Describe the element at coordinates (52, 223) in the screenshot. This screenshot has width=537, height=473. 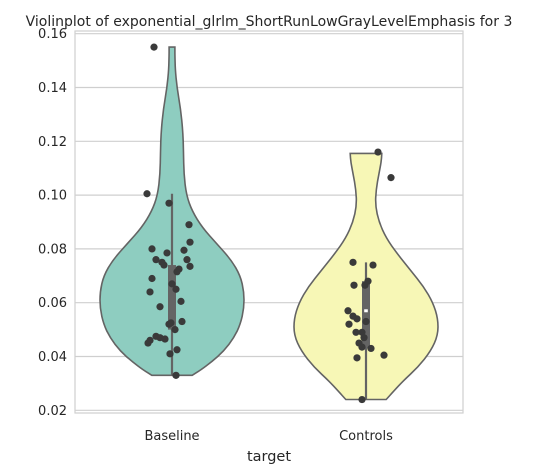
I see `y-tick-labels: 0.02 0.04 0.06 0.08 0.10 0.12 0.14 0.16` at that location.